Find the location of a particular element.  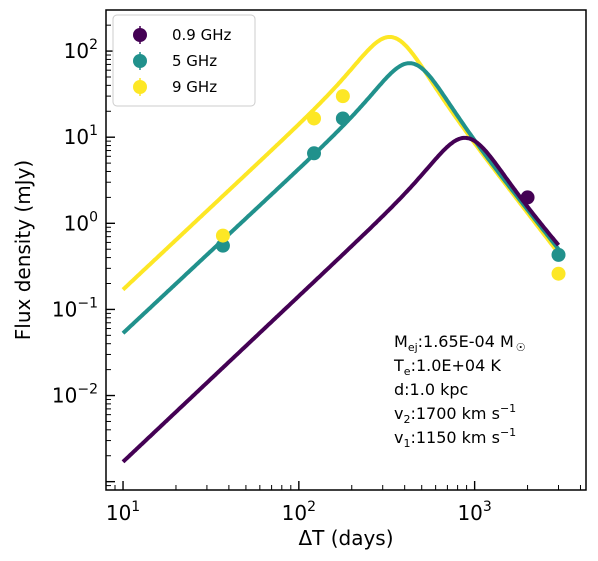

x-tick-label: 10³ is located at coordinates (474, 512).